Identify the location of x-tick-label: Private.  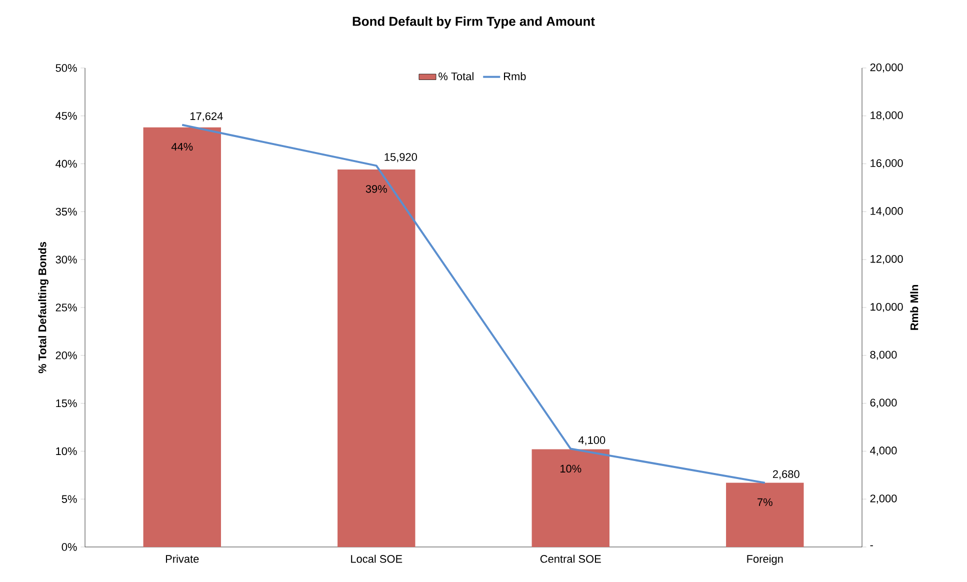
(182, 558).